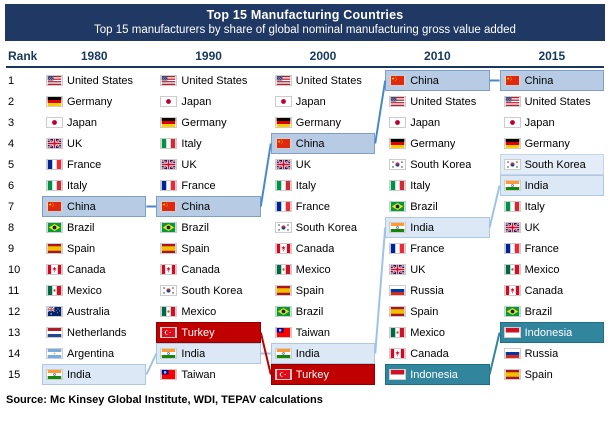 The image size is (610, 423). I want to click on country-cell: United States, so click(323, 80).